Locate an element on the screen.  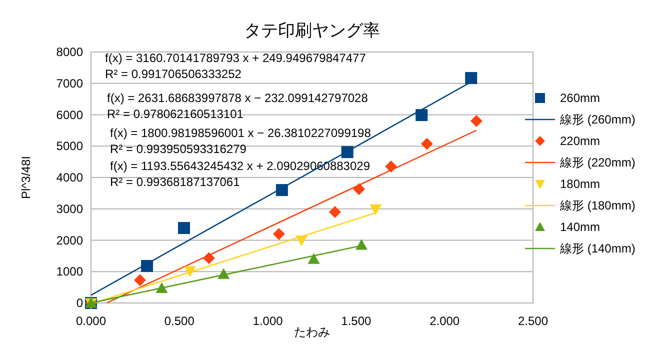
chart-title: タテ印刷ヤング率 is located at coordinates (312, 30).